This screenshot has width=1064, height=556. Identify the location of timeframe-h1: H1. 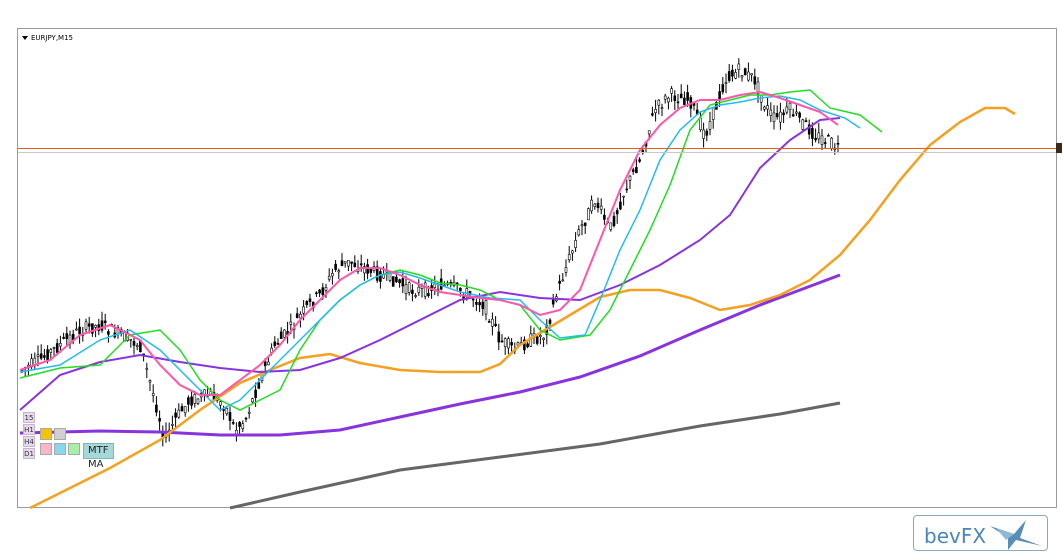
(29, 429).